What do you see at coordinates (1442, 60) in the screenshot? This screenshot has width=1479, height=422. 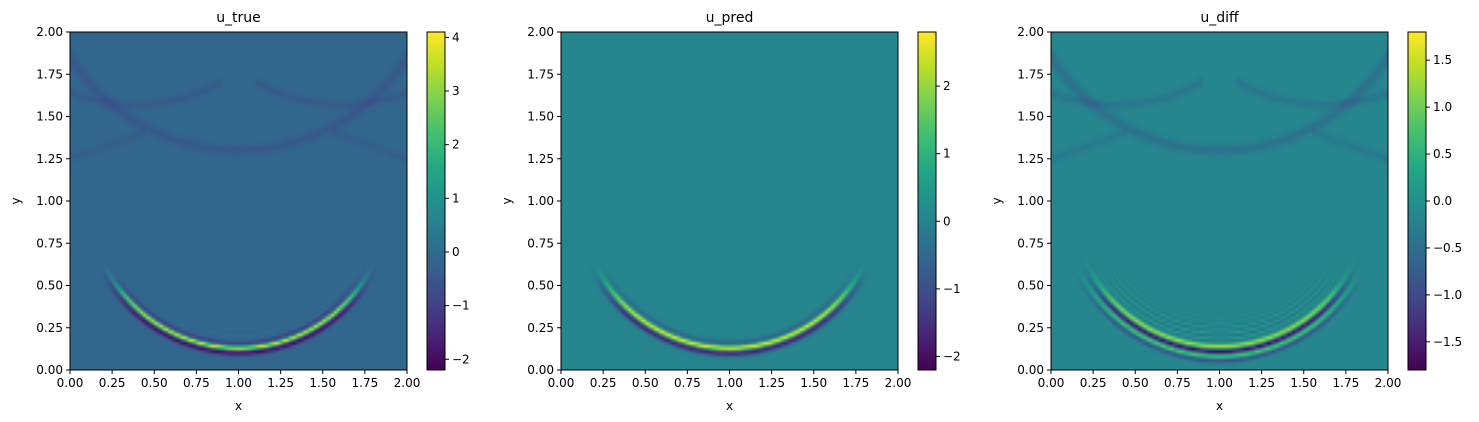 I see `colorbar-tick-label: 1.5` at bounding box center [1442, 60].